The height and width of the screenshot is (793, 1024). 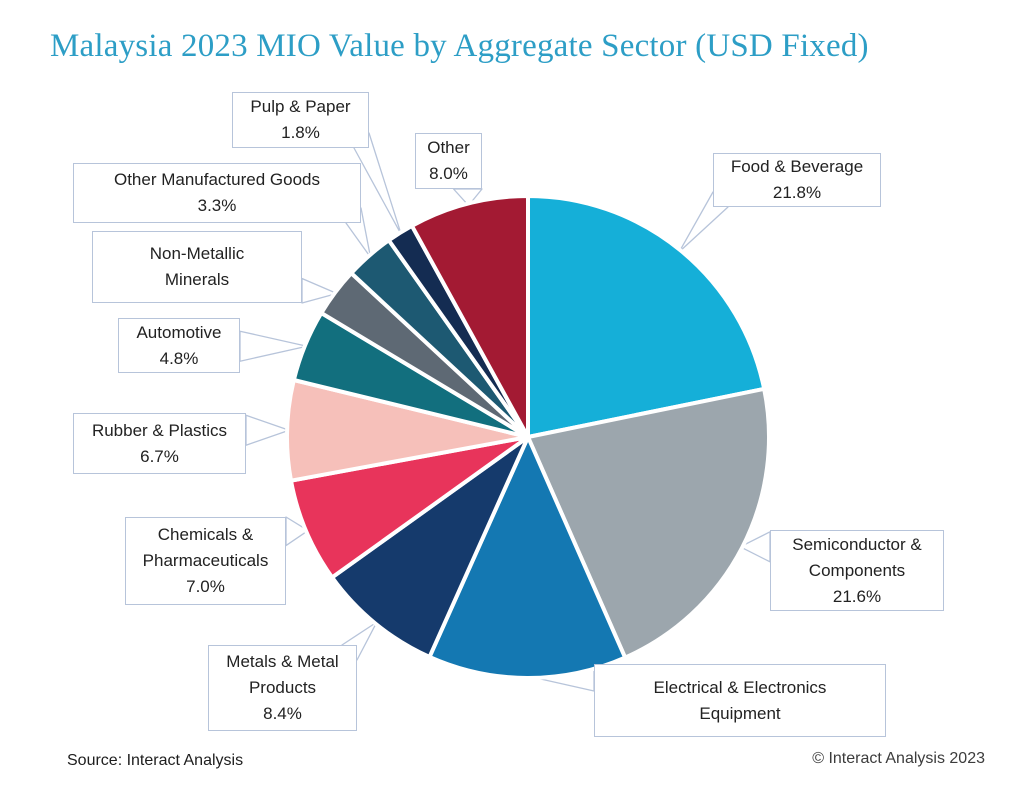 I want to click on callout-value: 4.8%, so click(x=179, y=358).